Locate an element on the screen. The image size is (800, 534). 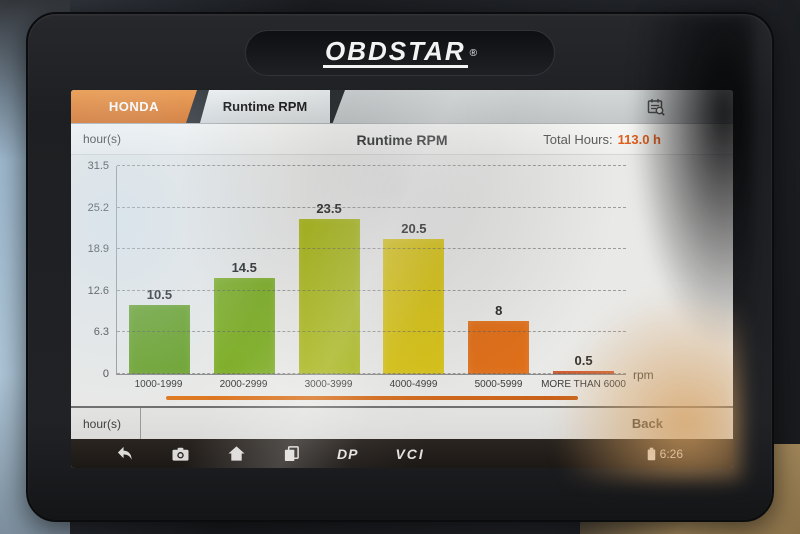
battery-icon is located at coordinates (651, 453).